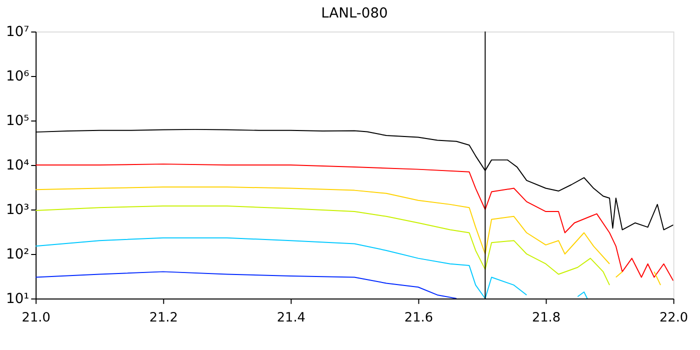 The width and height of the screenshot is (700, 350). I want to click on y-tick-label: 10¹, so click(18, 298).